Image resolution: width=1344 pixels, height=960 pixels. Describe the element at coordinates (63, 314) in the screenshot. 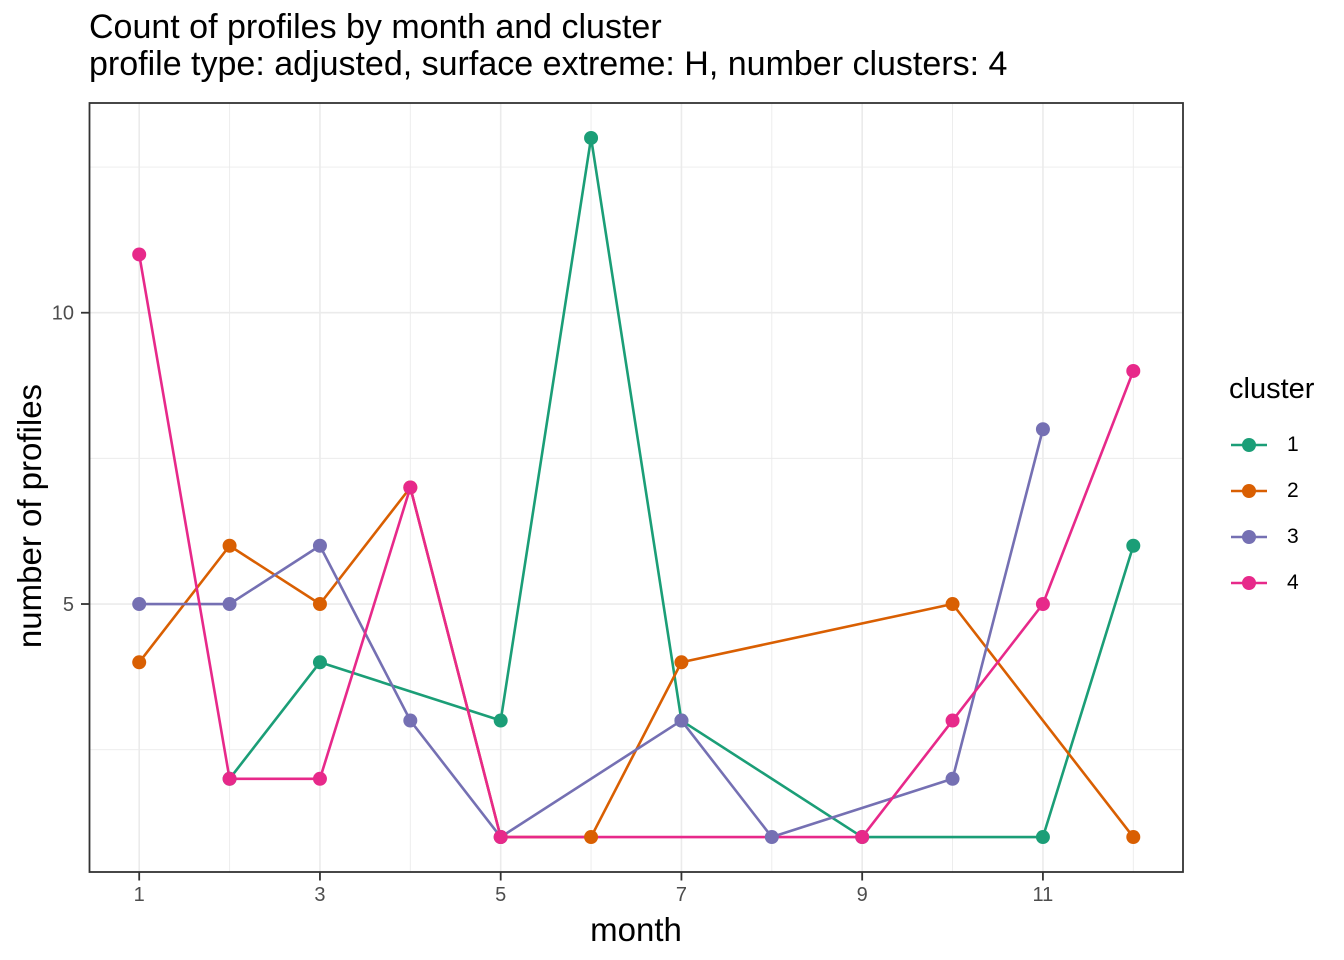

I see `y-tick-label: 10` at that location.